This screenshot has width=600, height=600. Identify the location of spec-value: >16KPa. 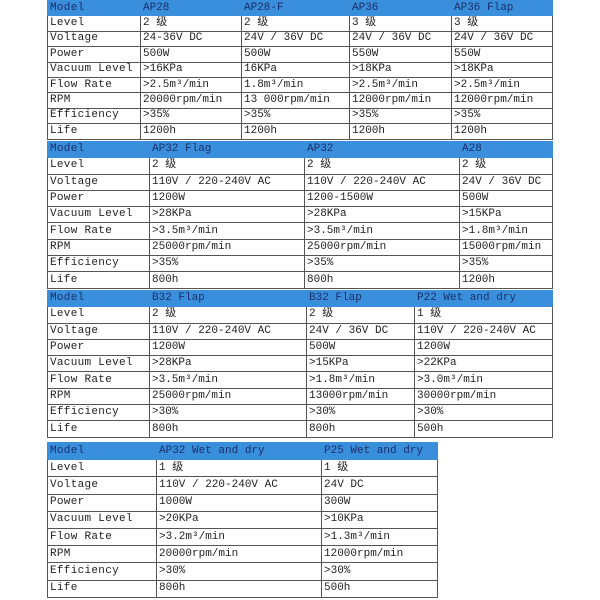
(191, 69).